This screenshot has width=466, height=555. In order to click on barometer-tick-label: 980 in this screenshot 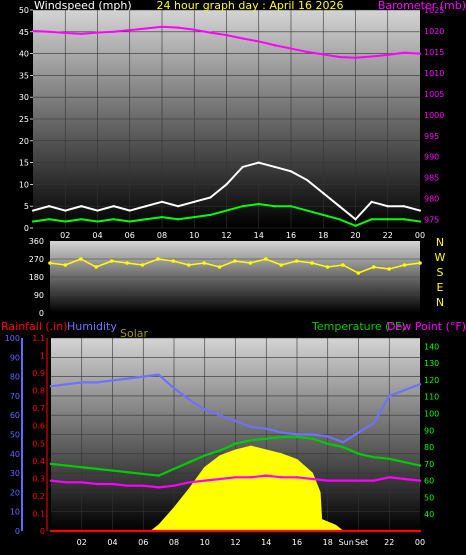, I will do `click(431, 199)`.